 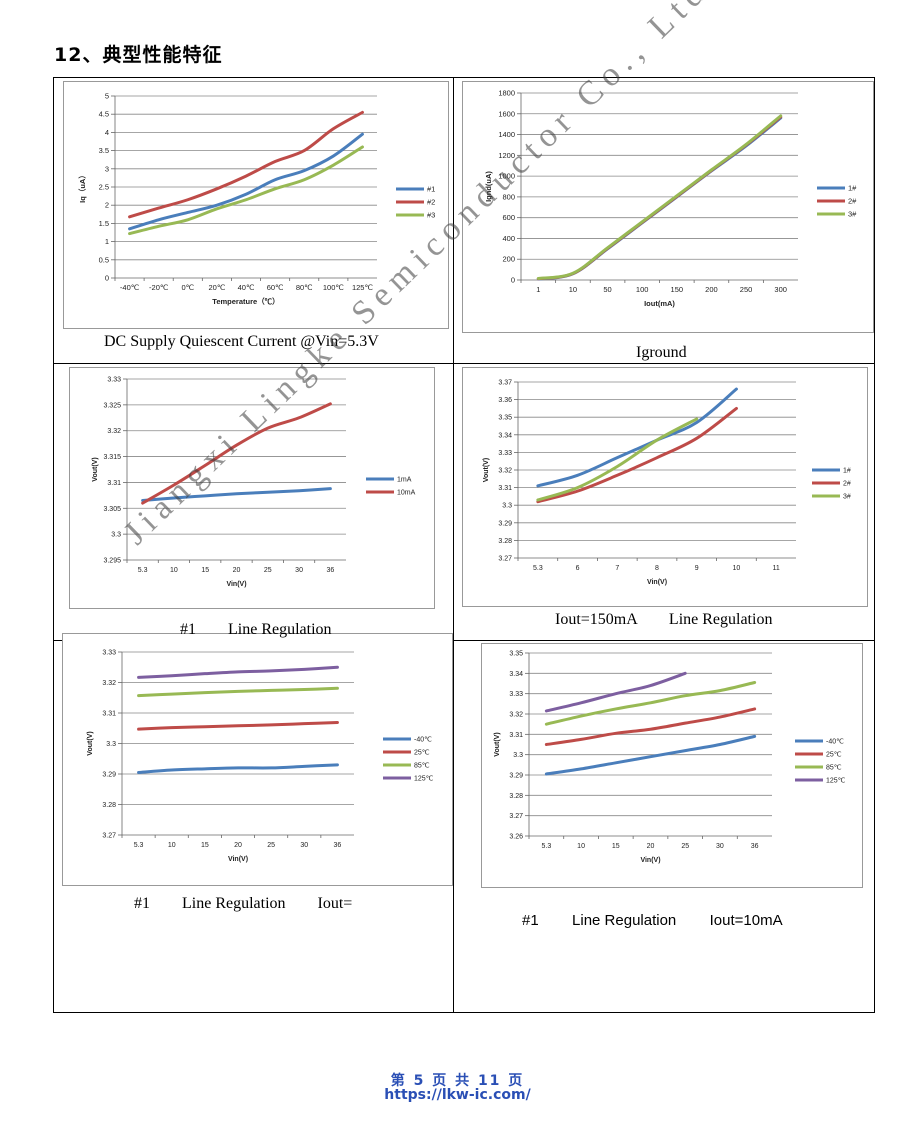 I want to click on legend-label: 2#, so click(x=847, y=484).